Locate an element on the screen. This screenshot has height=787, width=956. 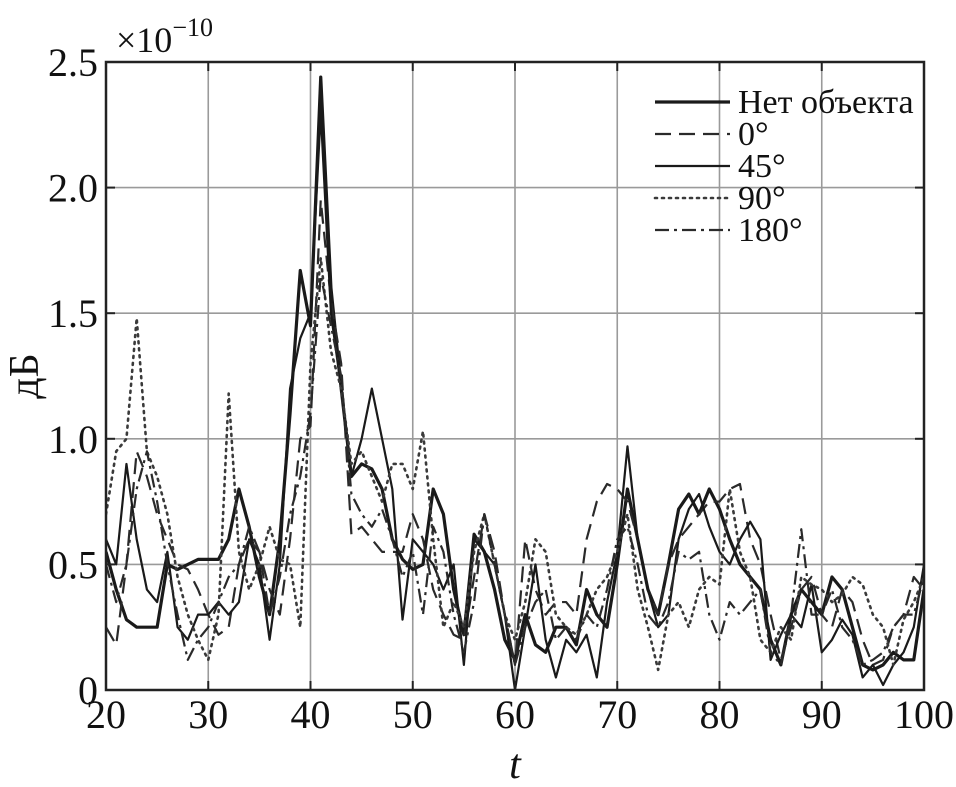
y-multiplier: ×10⁻¹⁰ is located at coordinates (164, 36).